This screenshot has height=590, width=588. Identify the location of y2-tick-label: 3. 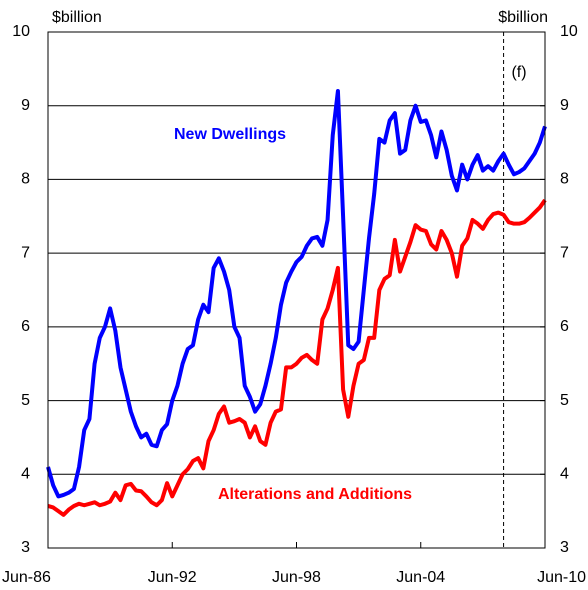
(564, 547).